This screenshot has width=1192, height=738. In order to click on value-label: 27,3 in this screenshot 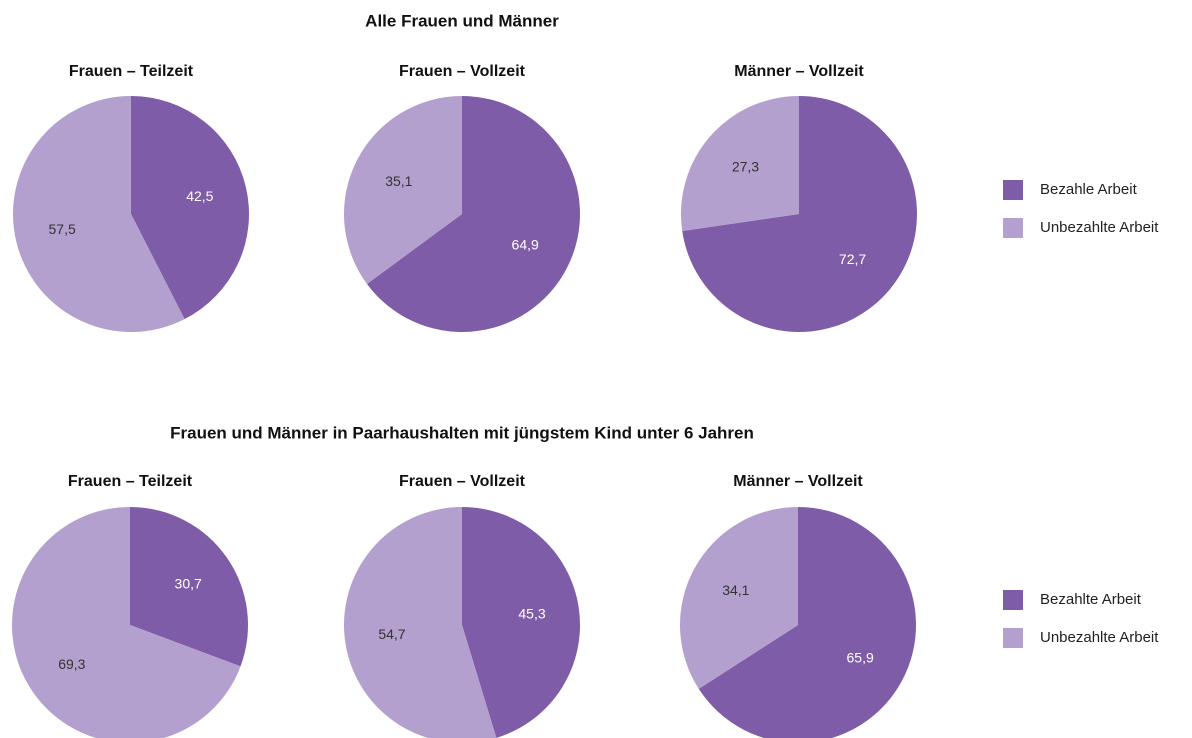, I will do `click(745, 166)`.